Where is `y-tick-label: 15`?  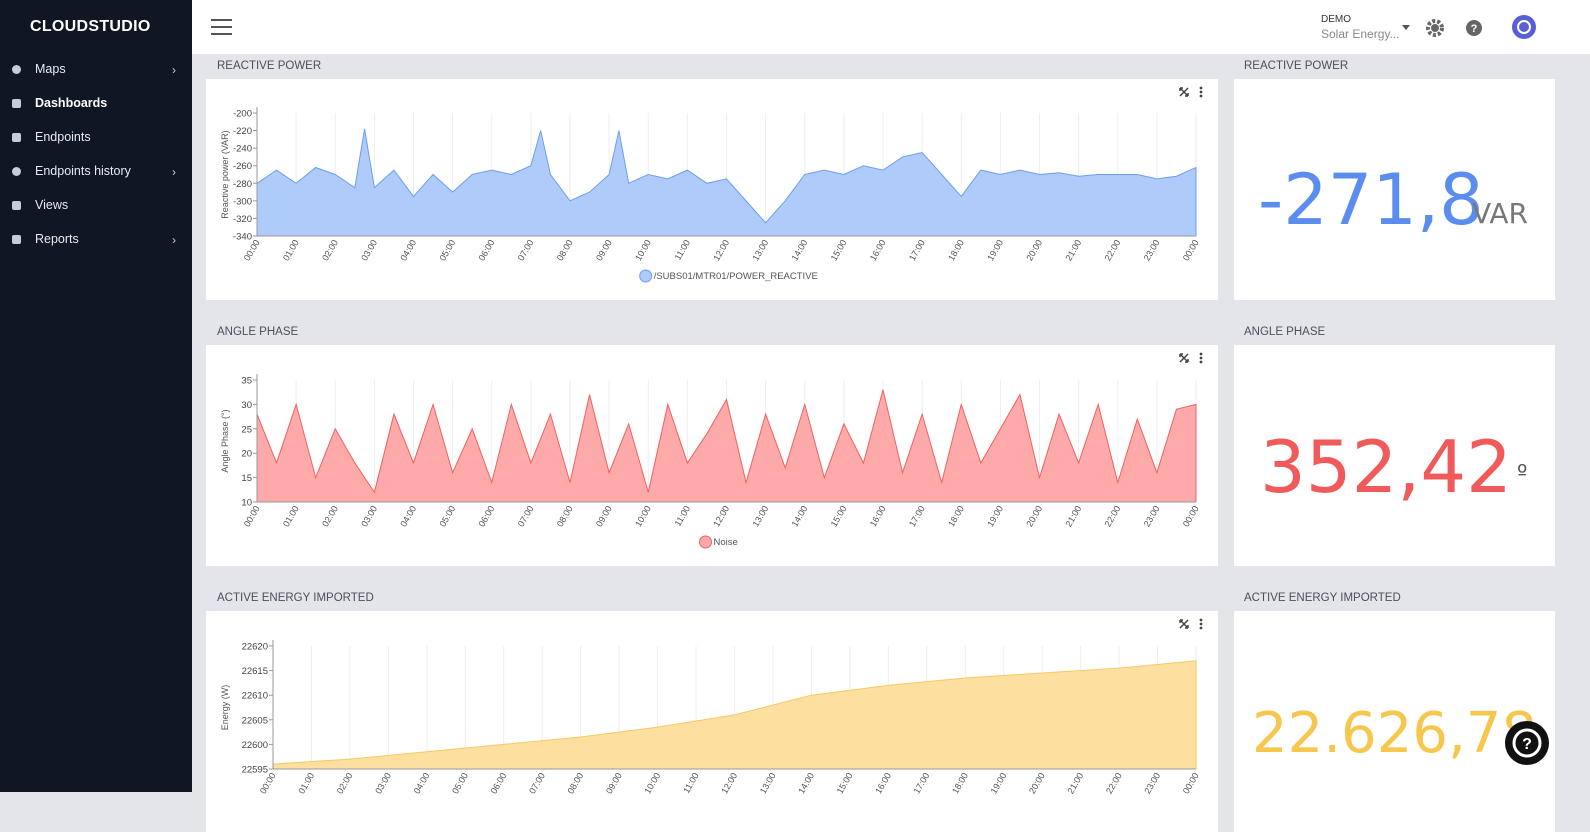
y-tick-label: 15 is located at coordinates (246, 478).